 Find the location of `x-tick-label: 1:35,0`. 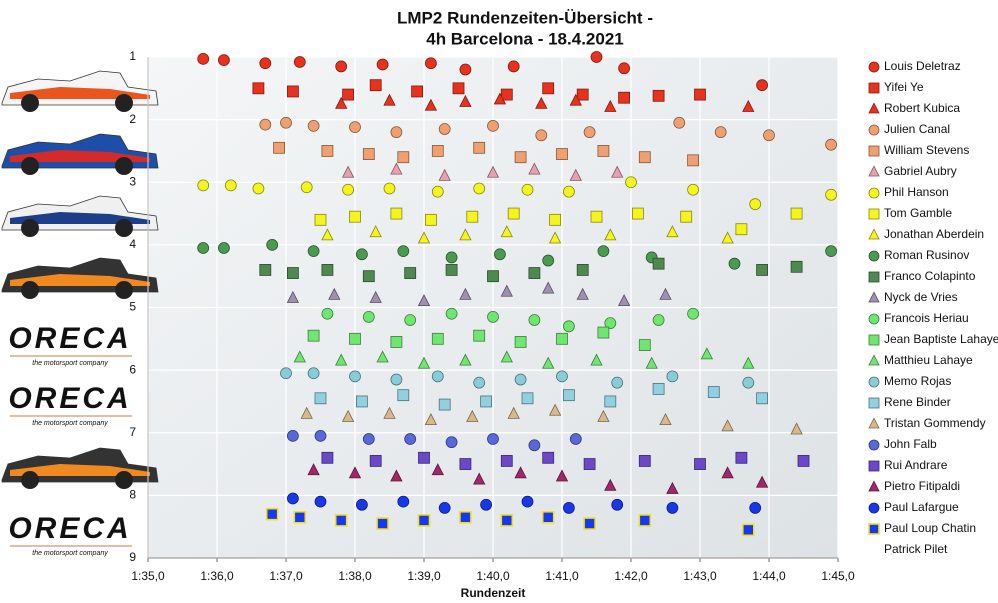

x-tick-label: 1:35,0 is located at coordinates (148, 576).